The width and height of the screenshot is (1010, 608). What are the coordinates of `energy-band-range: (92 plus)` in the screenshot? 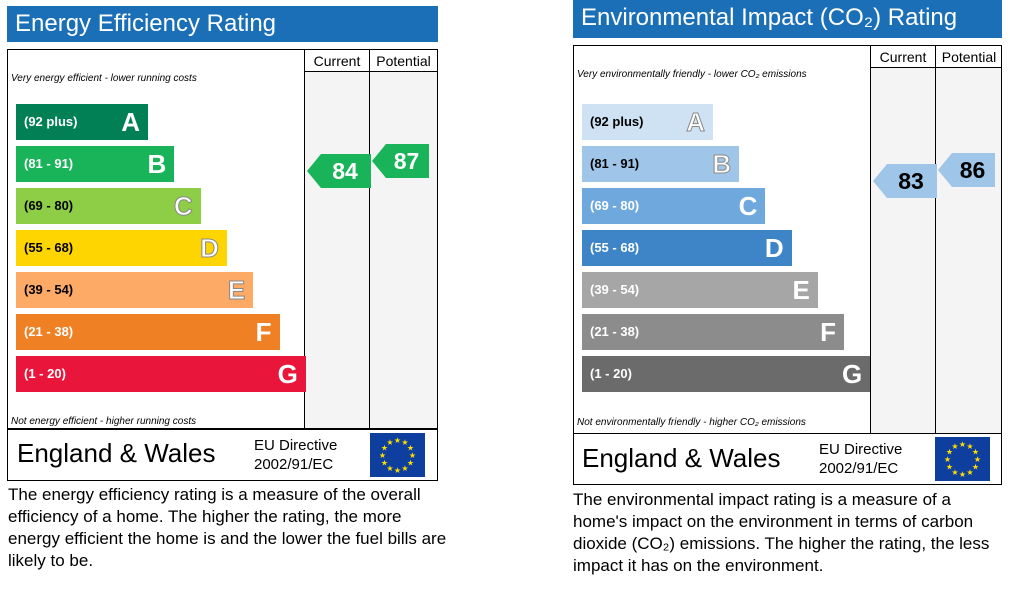 It's located at (51, 121).